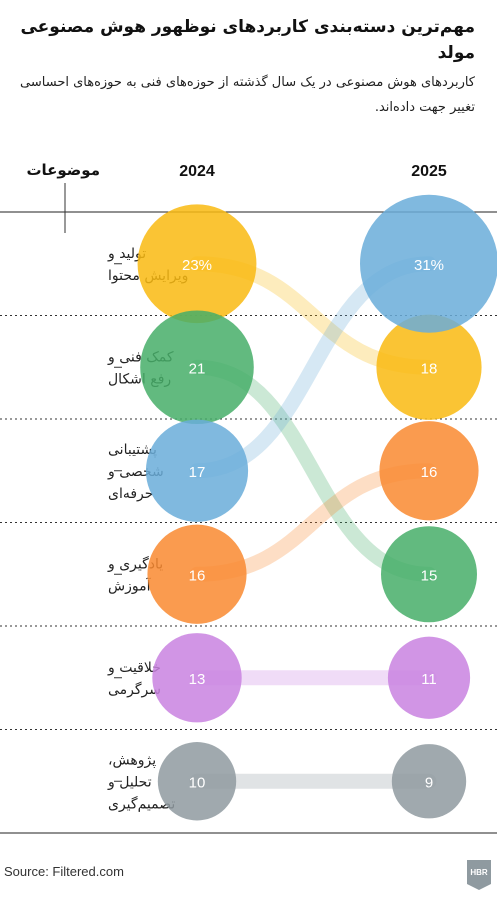 Image resolution: width=497 pixels, height=900 pixels. What do you see at coordinates (134, 668) in the screenshot?
I see `row-label-line: خلاقیت و` at bounding box center [134, 668].